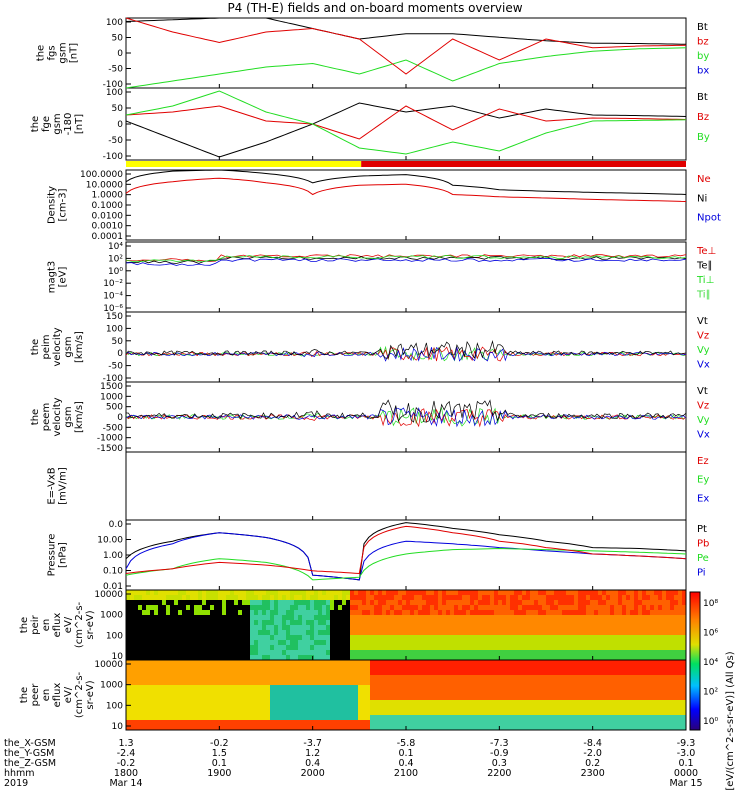 This screenshot has width=750, height=800. Describe the element at coordinates (118, 657) in the screenshot. I see `y-tick-label: 10` at that location.